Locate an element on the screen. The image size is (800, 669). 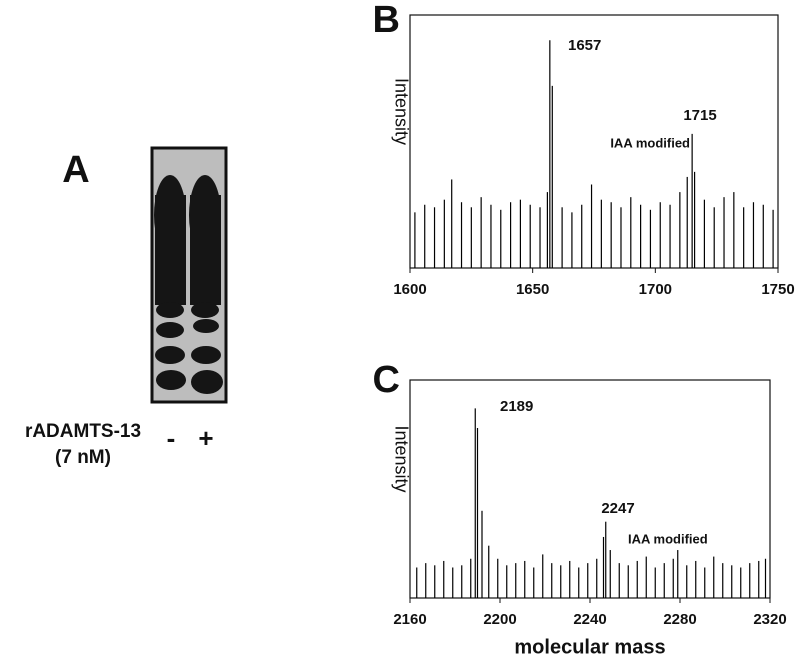
x-tick-label: 1700 is located at coordinates (655, 289).